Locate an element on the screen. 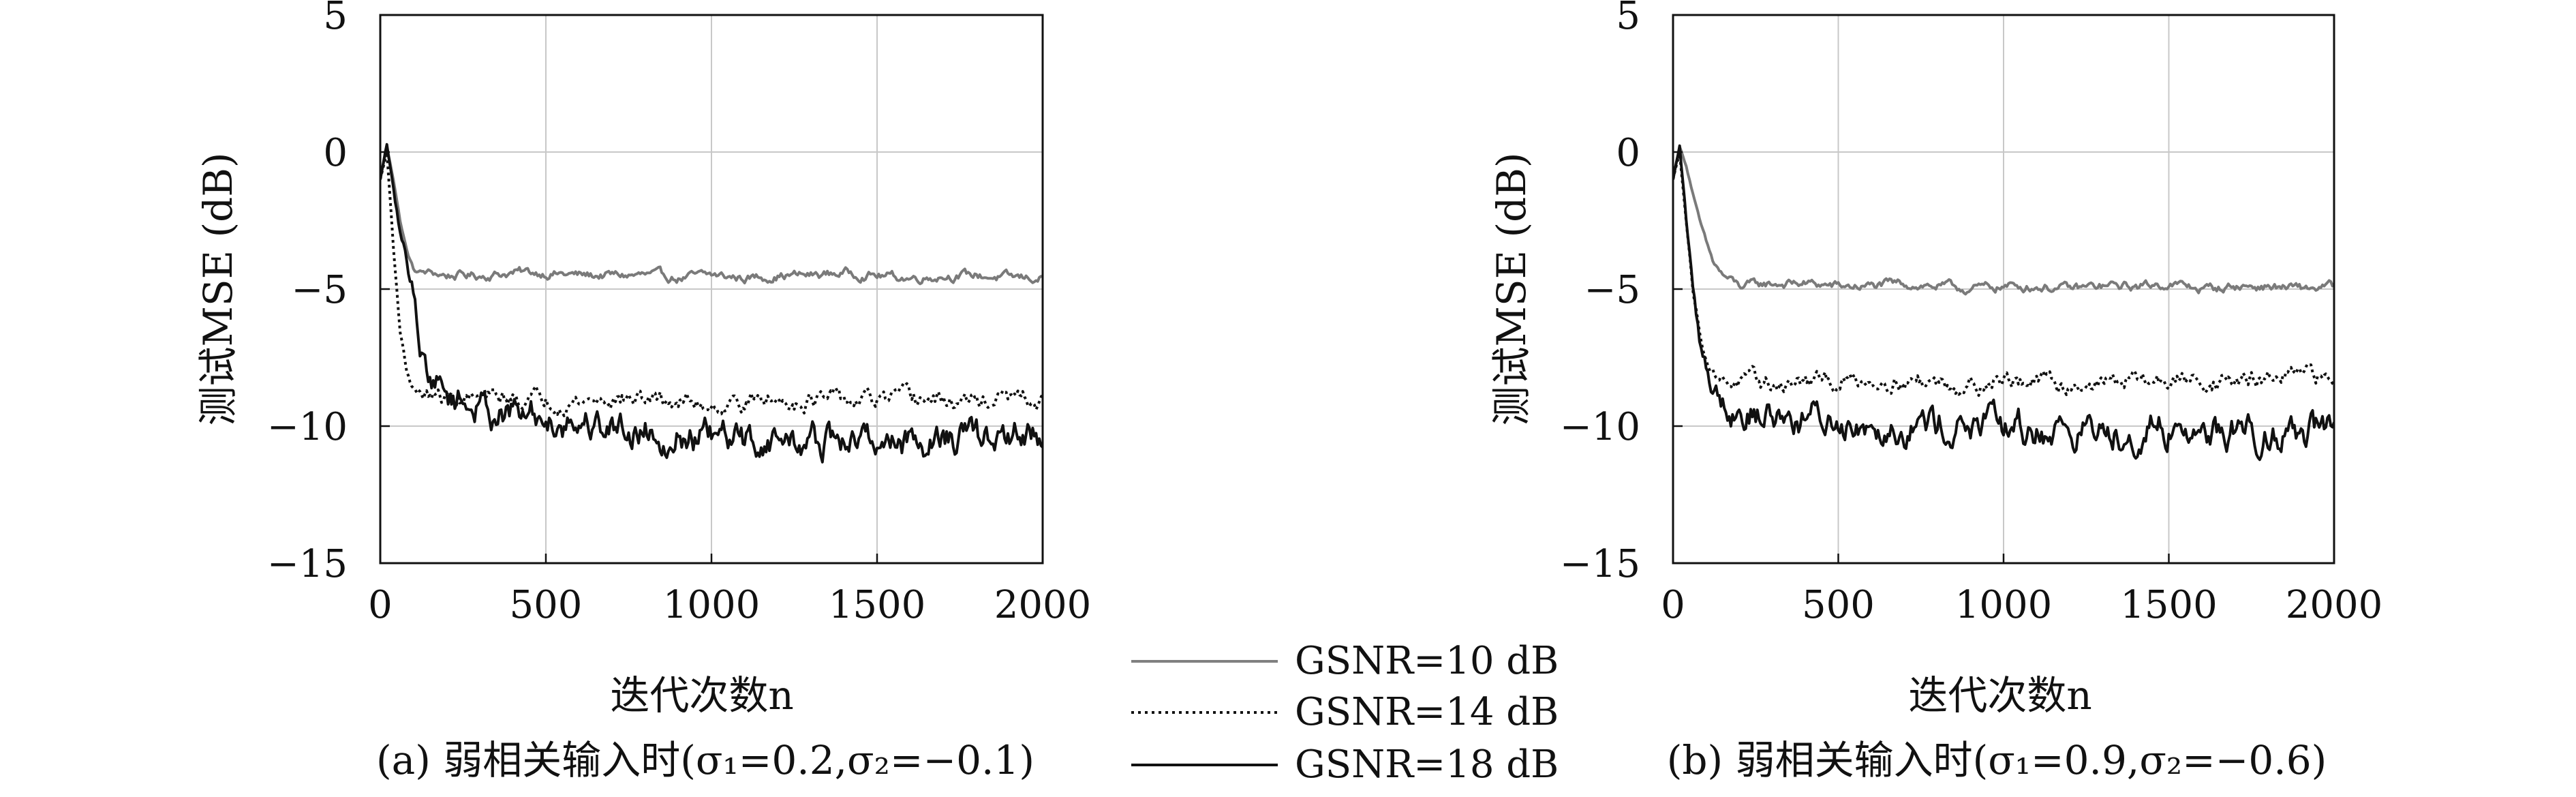 This screenshot has width=2576, height=797. y-axis-label-a: 测试MSE (dB) is located at coordinates (218, 289).